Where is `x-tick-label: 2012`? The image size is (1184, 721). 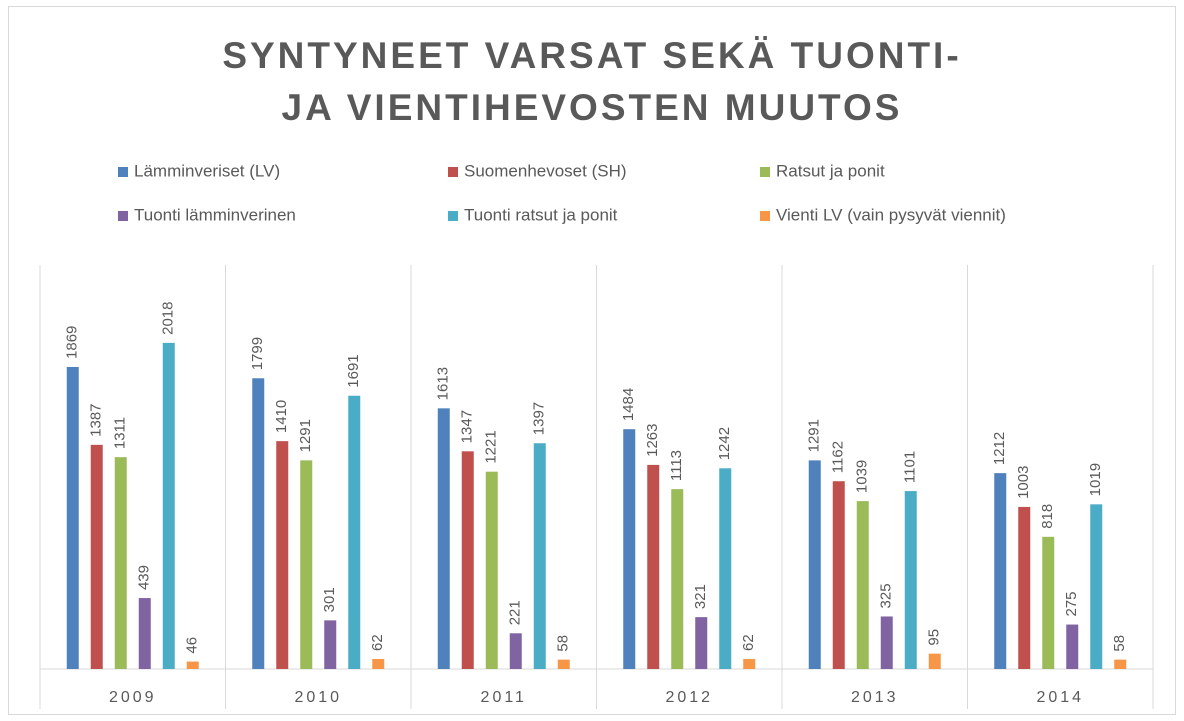 x-tick-label: 2012 is located at coordinates (689, 697).